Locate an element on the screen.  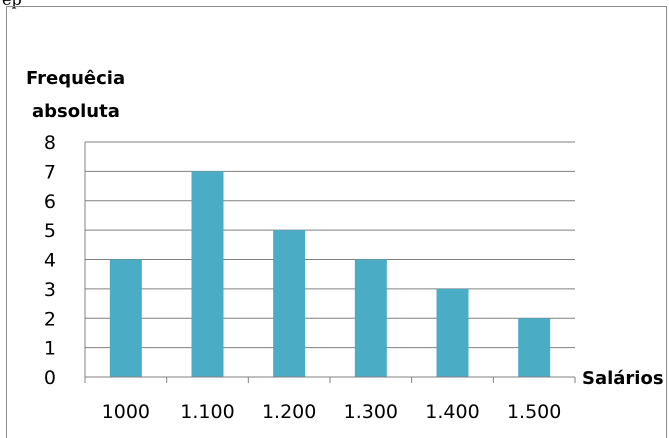
x-tick-label: 1.500 is located at coordinates (534, 412).